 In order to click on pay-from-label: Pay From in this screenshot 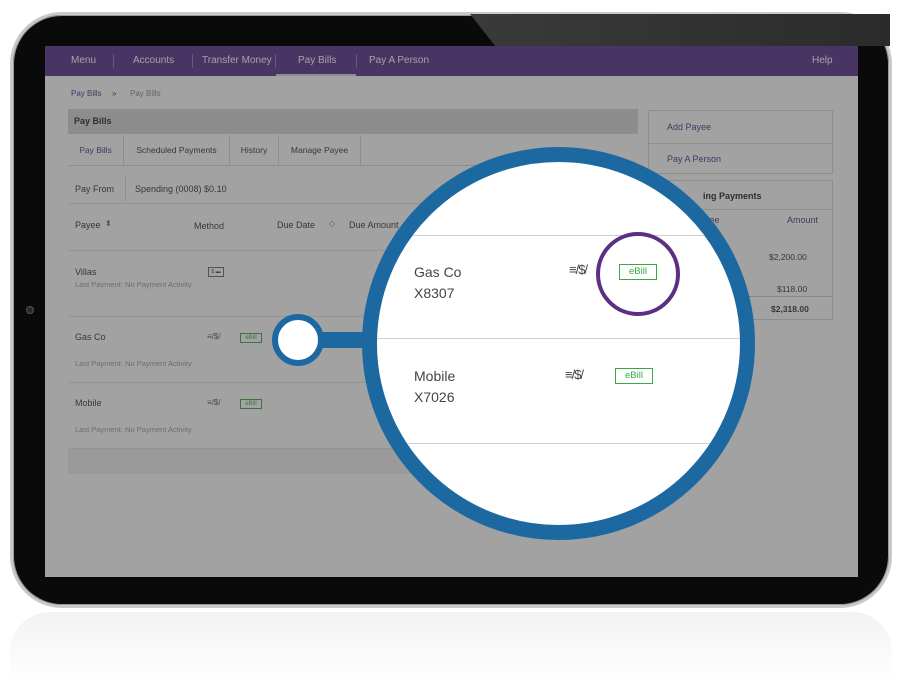, I will do `click(95, 189)`.